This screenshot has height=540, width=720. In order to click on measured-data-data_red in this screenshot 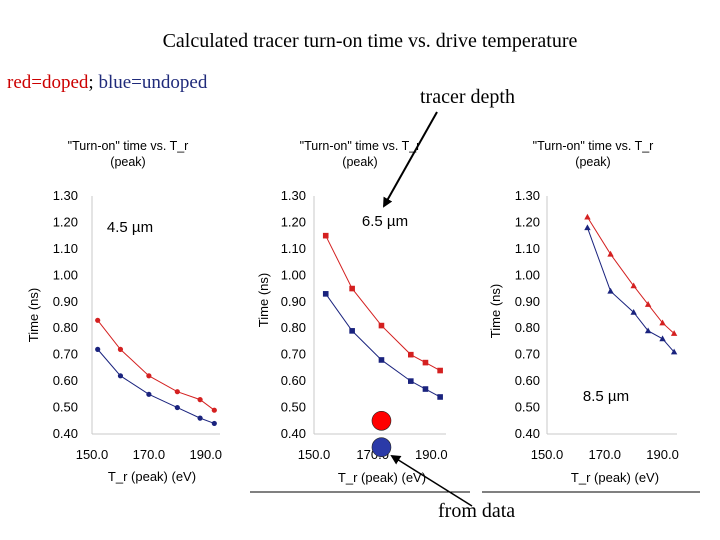, I will do `click(381, 420)`.